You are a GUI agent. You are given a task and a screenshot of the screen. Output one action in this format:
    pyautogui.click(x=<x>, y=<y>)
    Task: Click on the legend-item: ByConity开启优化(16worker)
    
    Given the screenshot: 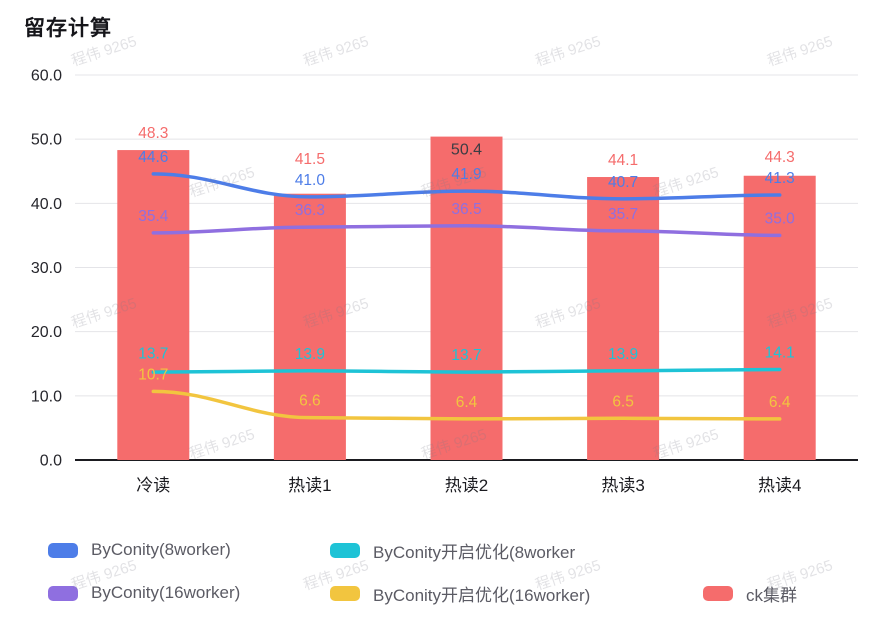 What is the action you would take?
    pyautogui.click(x=460, y=593)
    